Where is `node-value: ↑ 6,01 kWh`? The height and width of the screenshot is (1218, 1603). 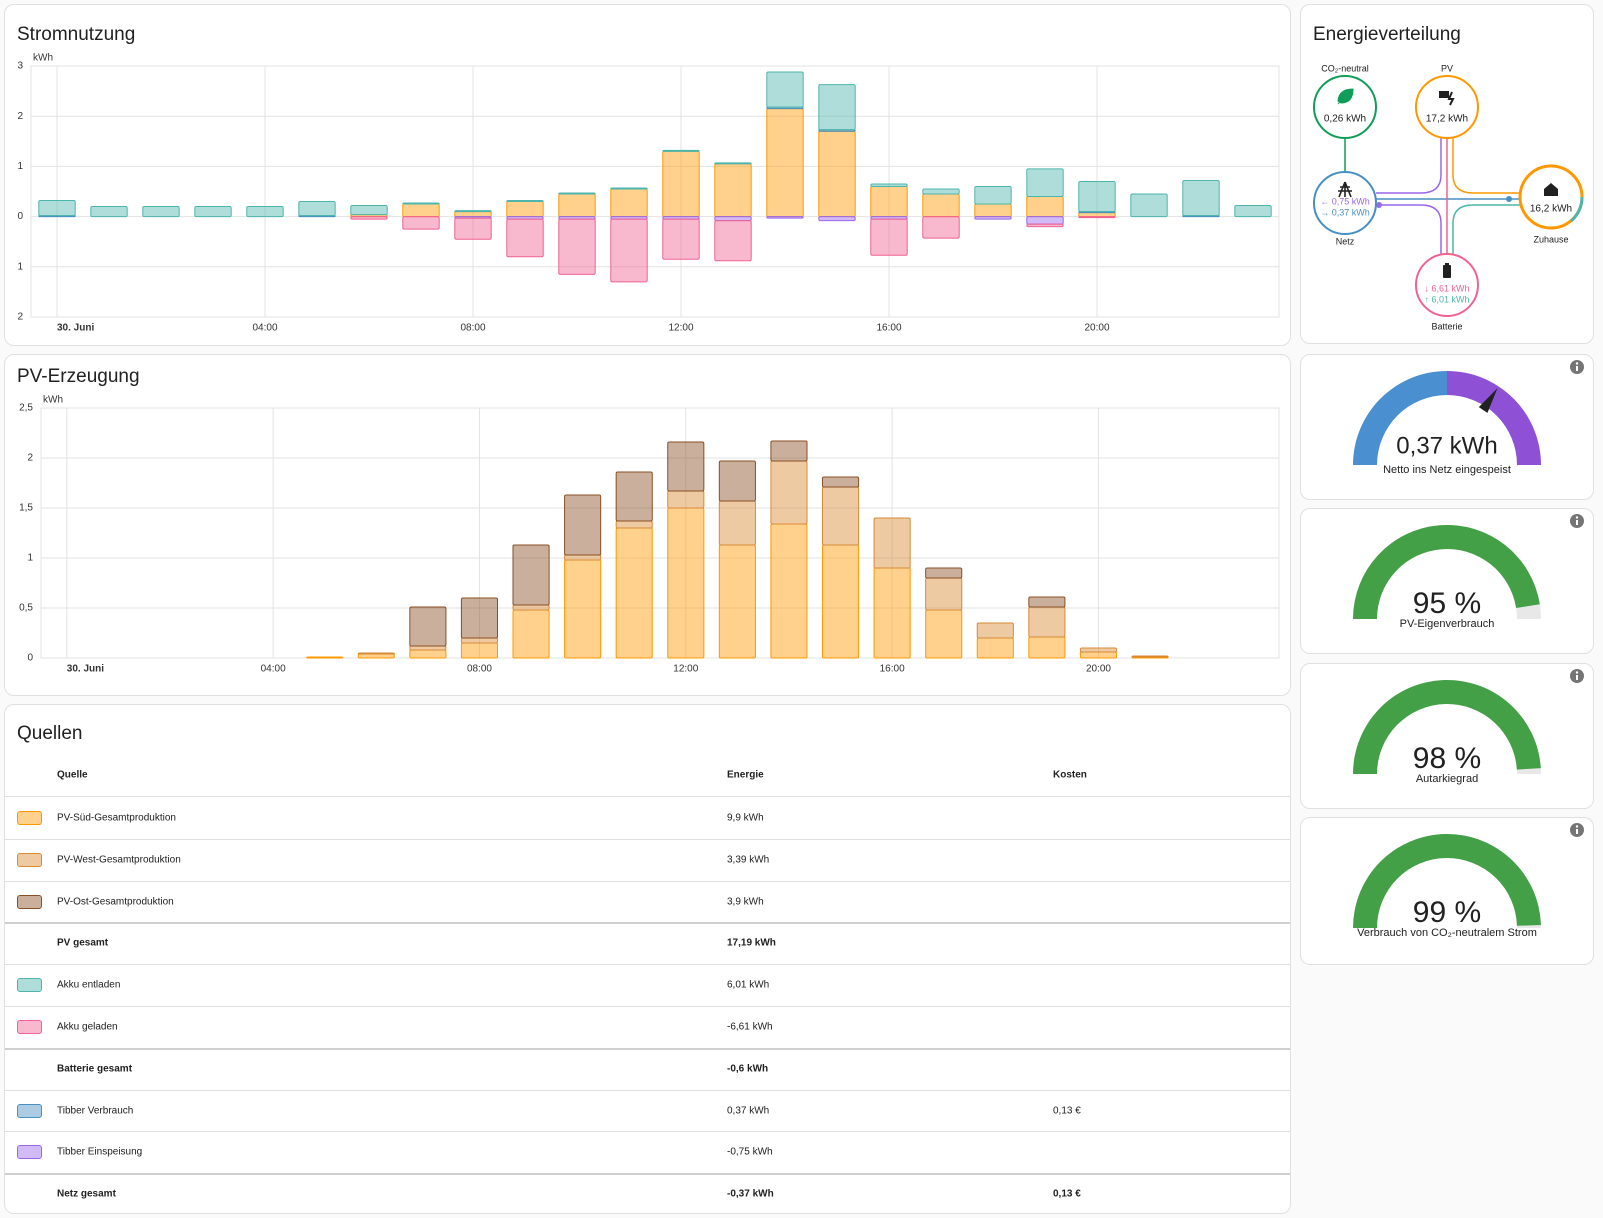 node-value: ↑ 6,01 kWh is located at coordinates (1446, 299).